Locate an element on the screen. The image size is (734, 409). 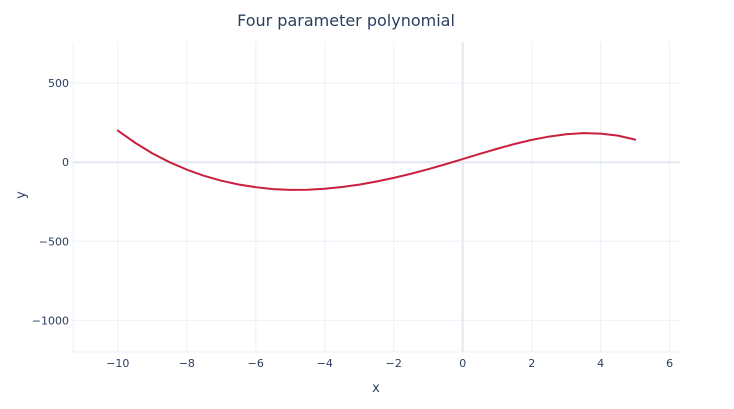
x-tick-label: −6 is located at coordinates (256, 363).